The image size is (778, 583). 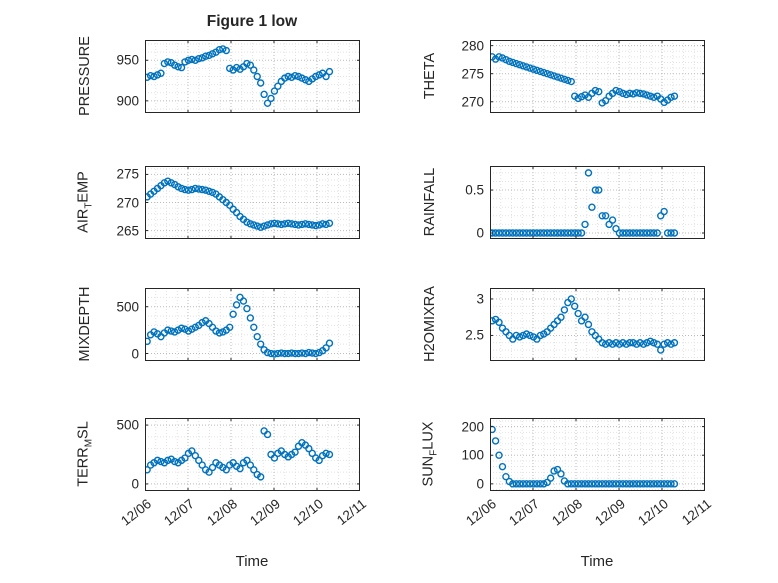 I want to click on y-tick-label: 950, so click(x=127, y=60).